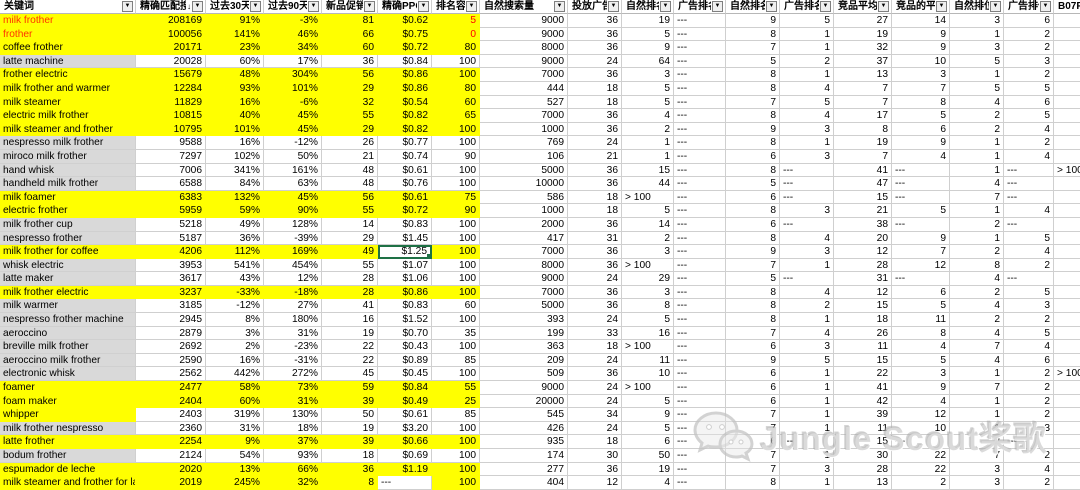 The image size is (1080, 490). What do you see at coordinates (293, 401) in the screenshot?
I see `value-cell: 31%` at bounding box center [293, 401].